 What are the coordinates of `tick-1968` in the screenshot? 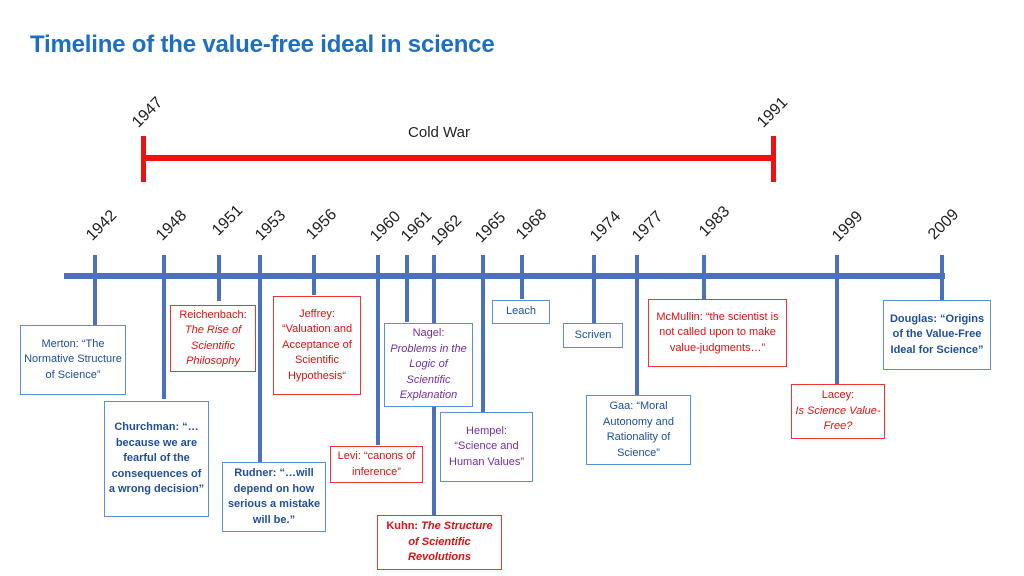 It's located at (522, 277).